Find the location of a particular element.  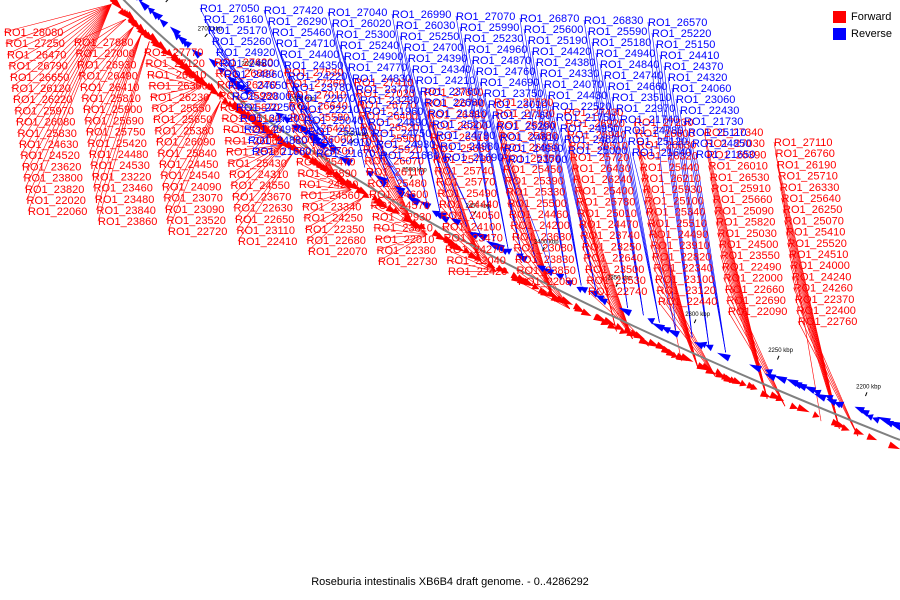

reverse-gene-label: RO1_24410 is located at coordinates (689, 56).